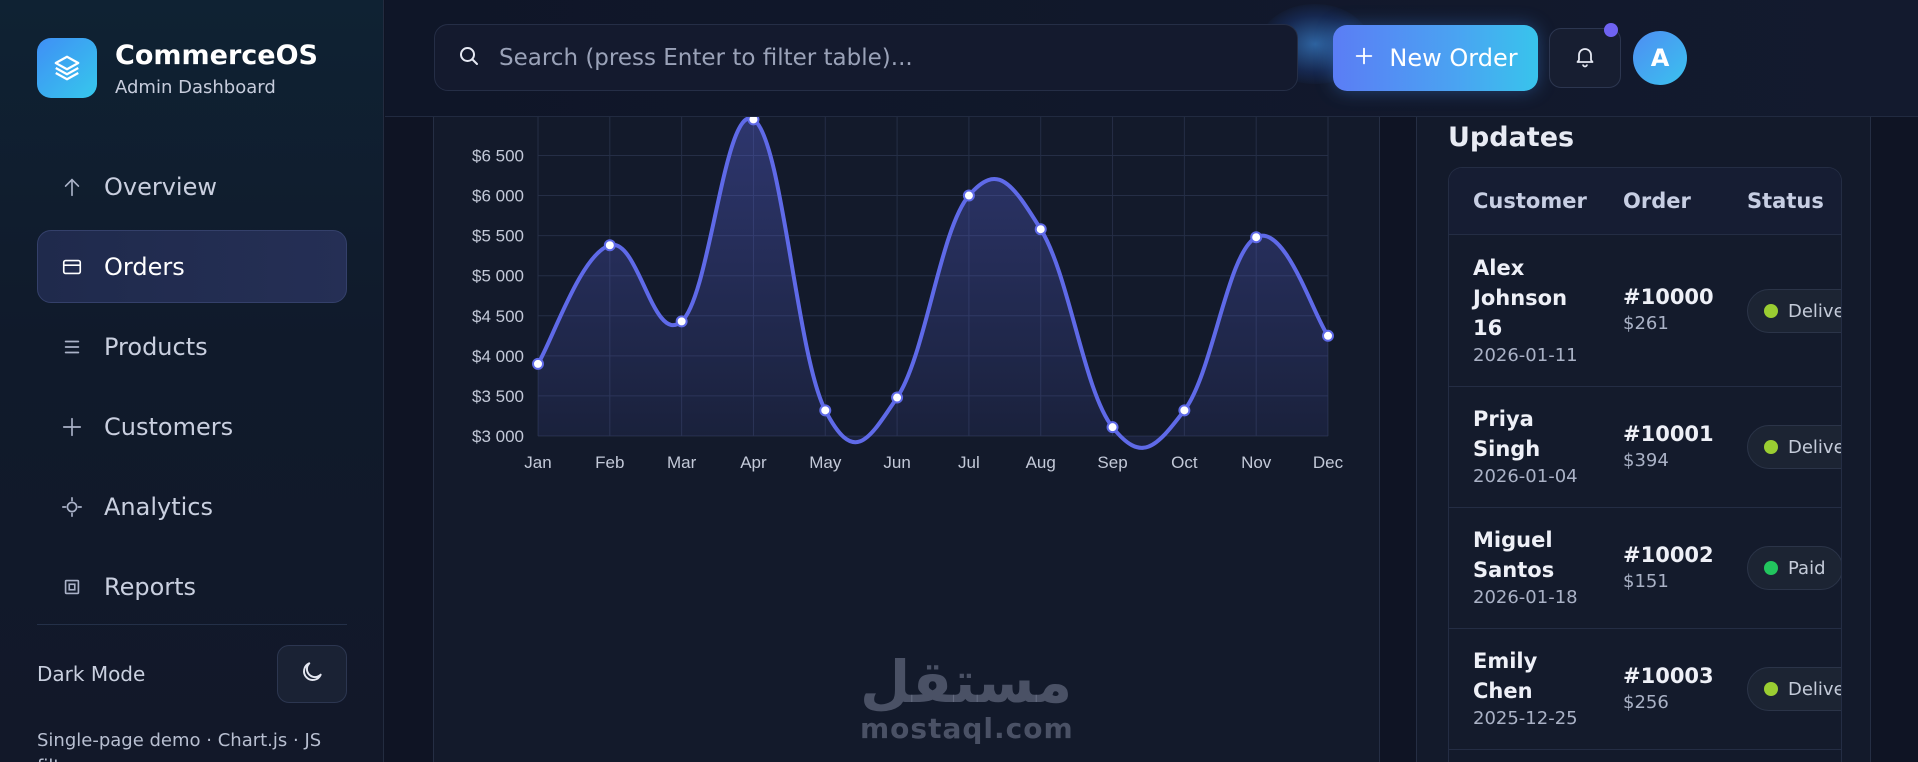  What do you see at coordinates (169, 426) in the screenshot?
I see `sidebar-item-label: Customers` at bounding box center [169, 426].